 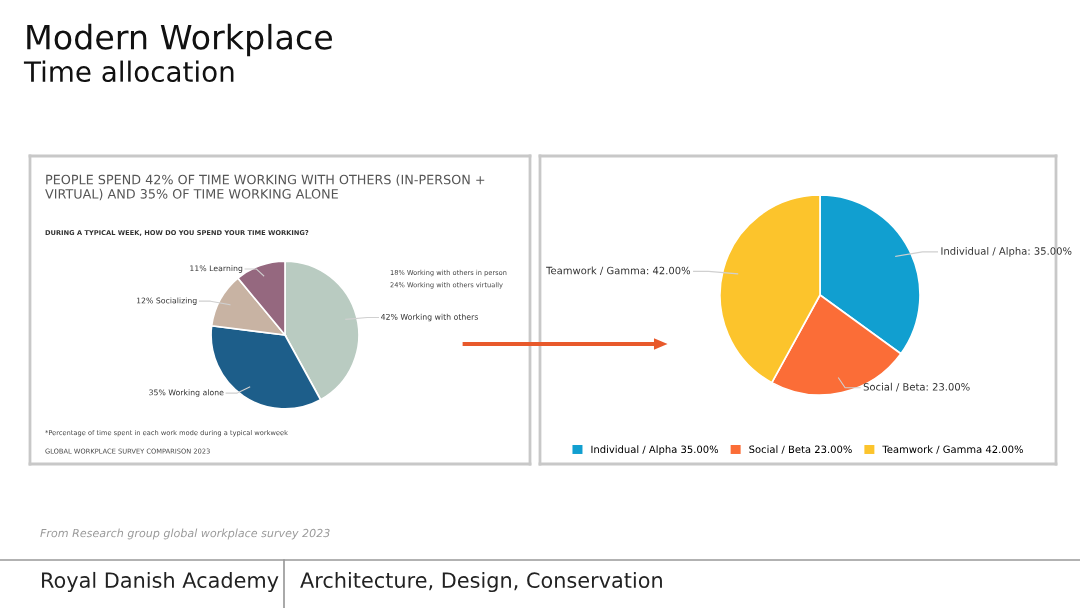 What do you see at coordinates (160, 582) in the screenshot?
I see `text: Royal Danish Academy` at bounding box center [160, 582].